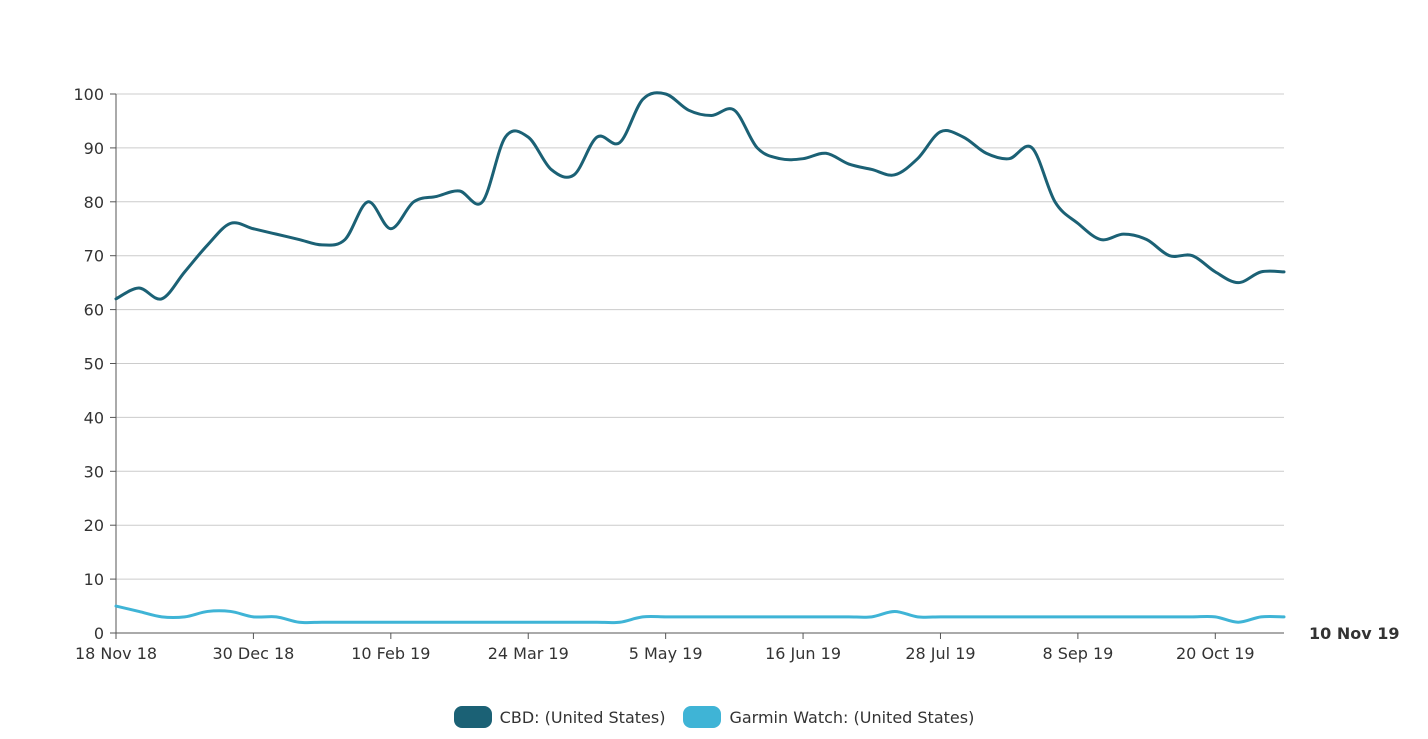 The image size is (1428, 739). Describe the element at coordinates (94, 256) in the screenshot. I see `y-tick-label-70: 70` at that location.